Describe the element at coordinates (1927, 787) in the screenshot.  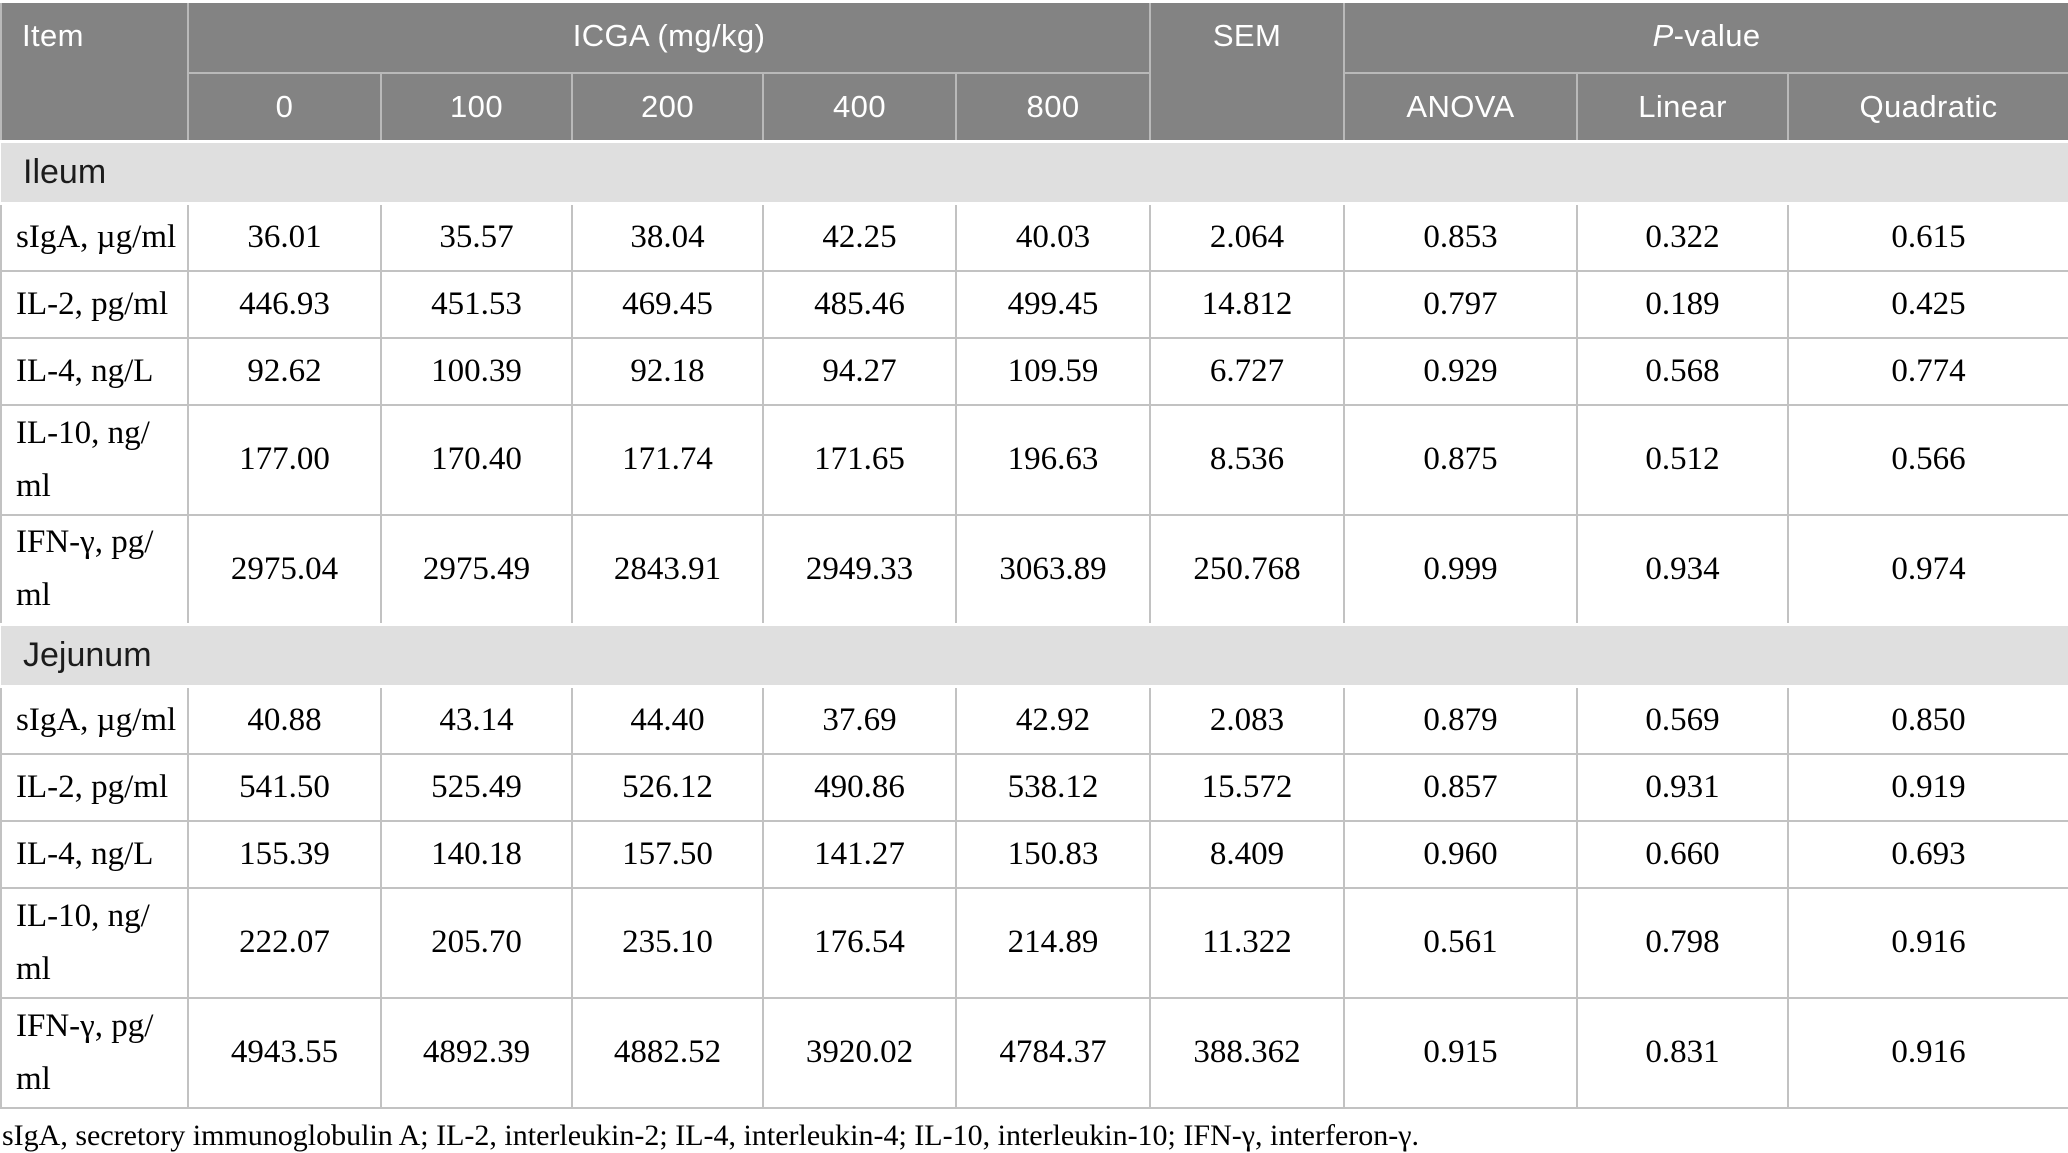
I see `pvalue-cell: 0.919` at that location.